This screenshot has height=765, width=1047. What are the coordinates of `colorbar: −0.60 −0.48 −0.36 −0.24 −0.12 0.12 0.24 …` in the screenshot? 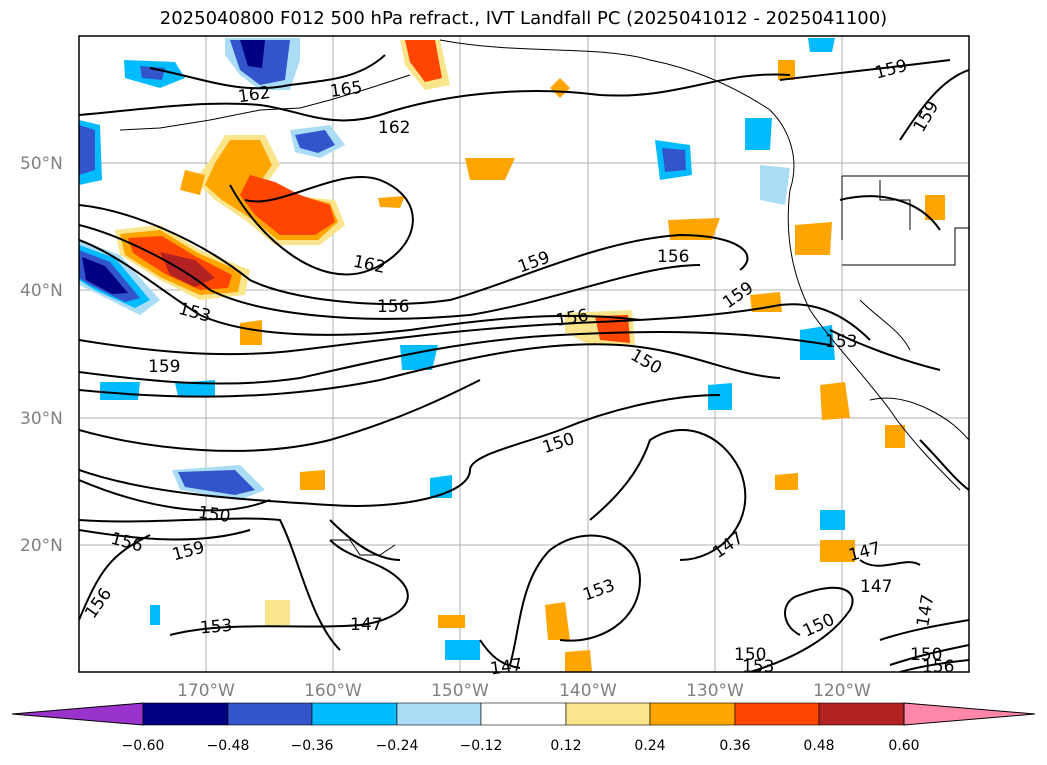 It's located at (523, 728).